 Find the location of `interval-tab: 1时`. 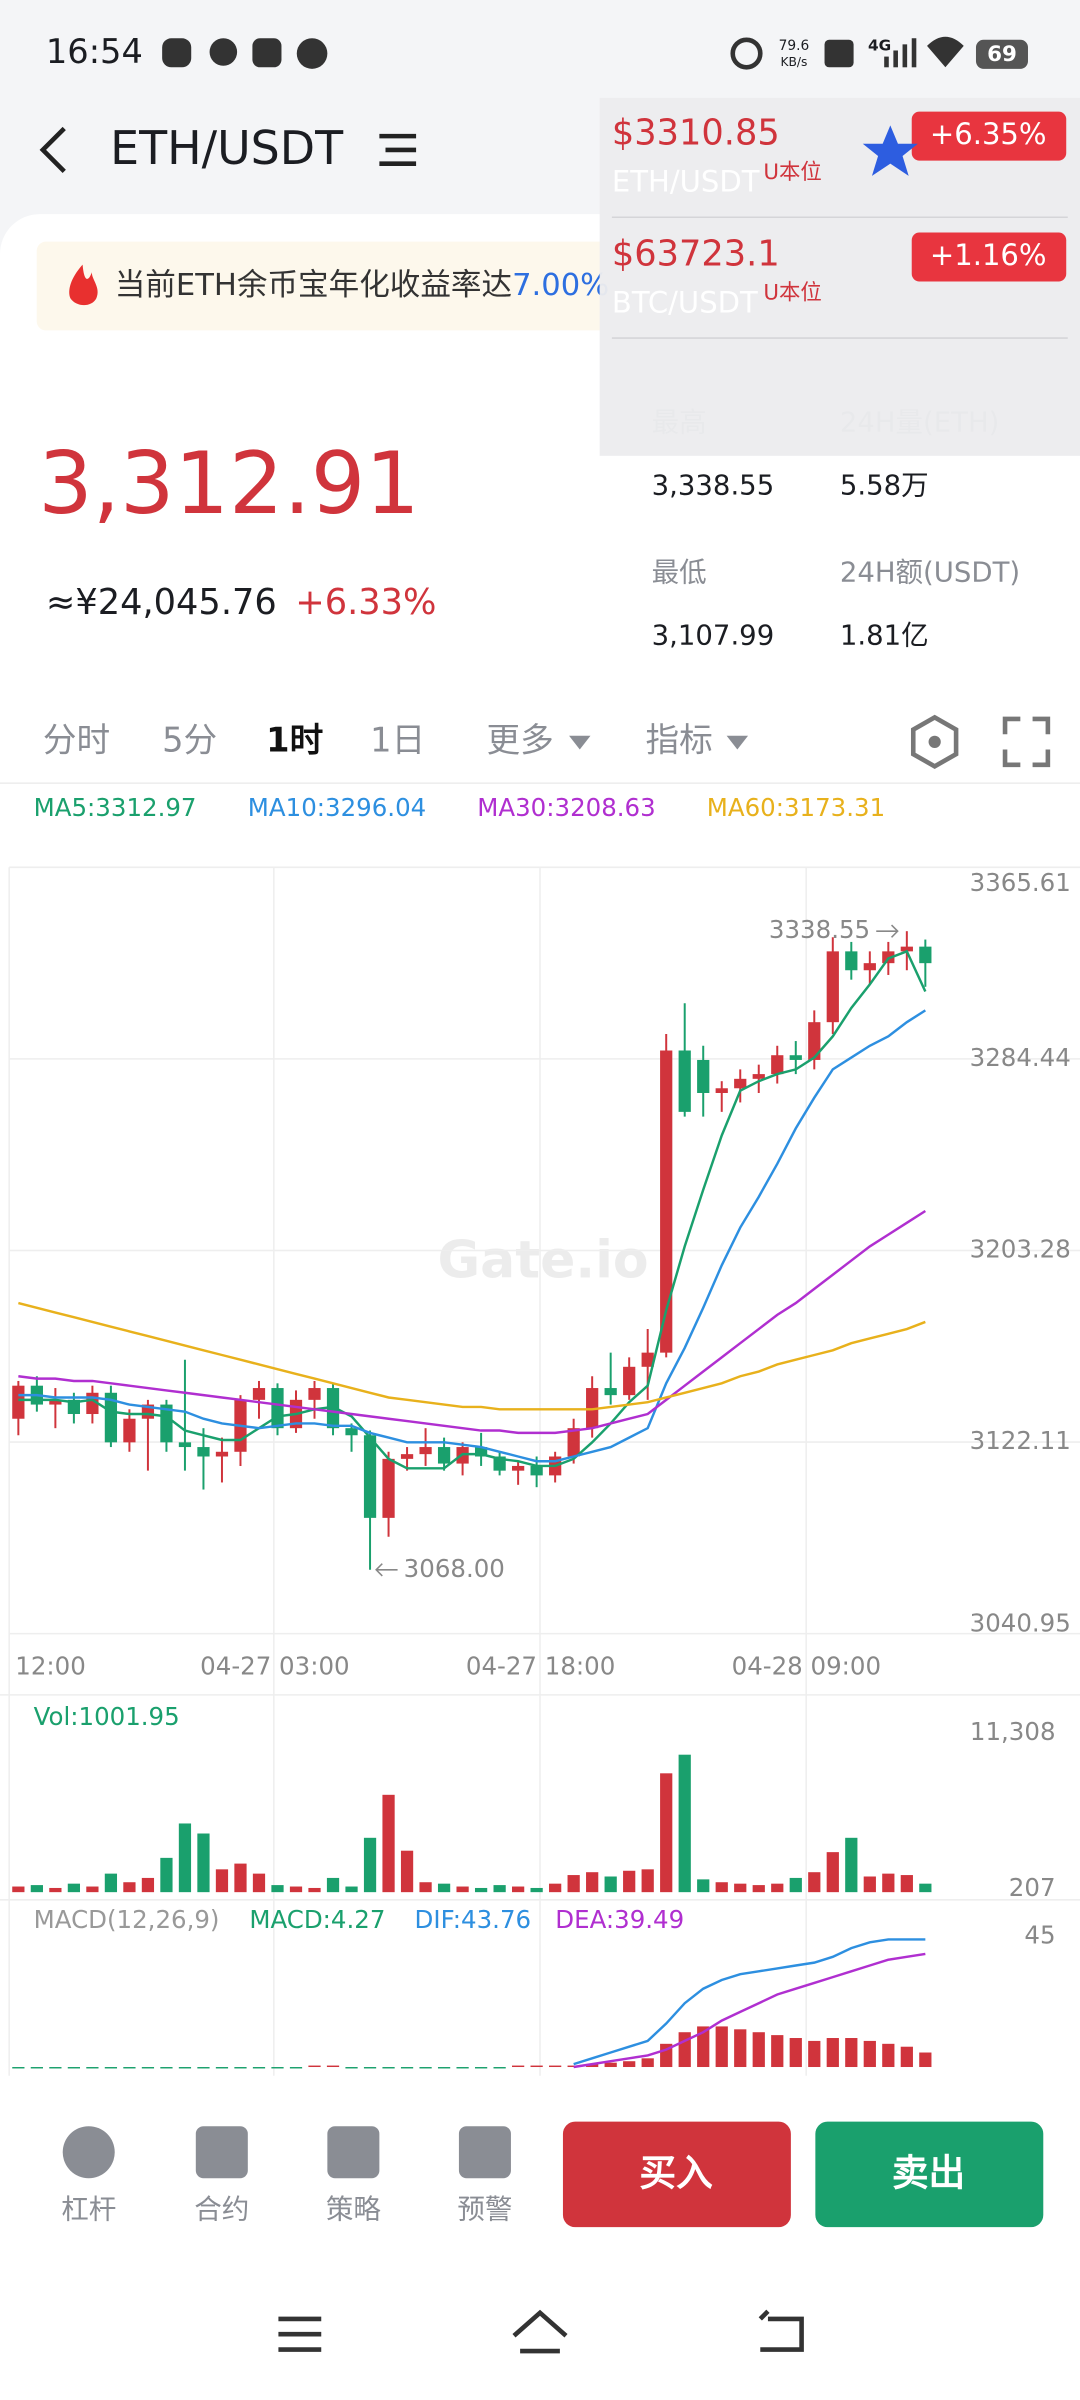

interval-tab: 1时 is located at coordinates (294, 739).